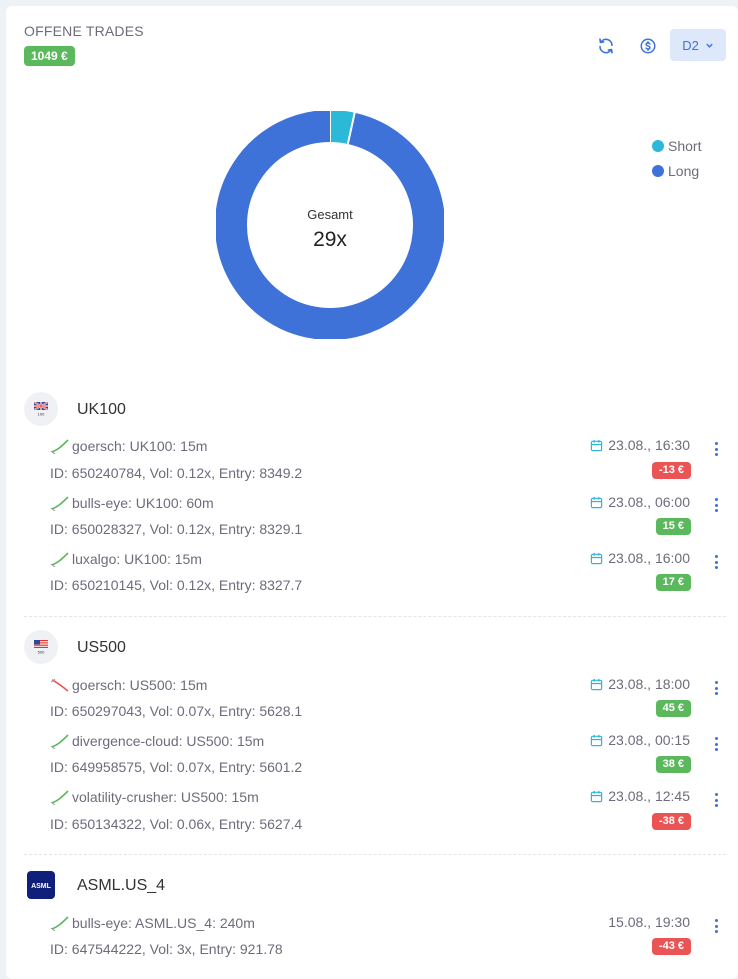 The width and height of the screenshot is (738, 979). I want to click on trade-title: divergence-cloud: US500: 15m, so click(168, 741).